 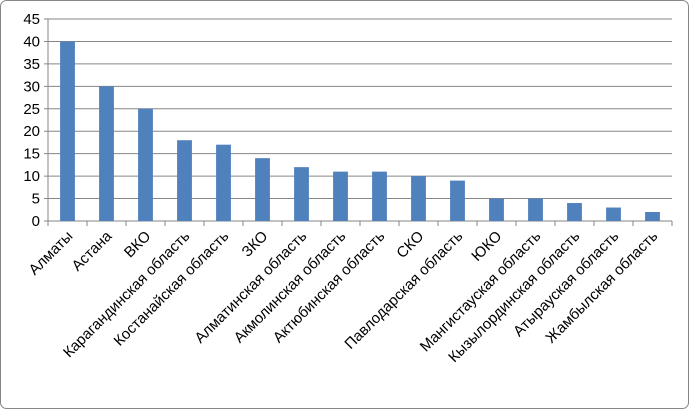 I want to click on y-tick-label: 0, so click(x=36, y=221).